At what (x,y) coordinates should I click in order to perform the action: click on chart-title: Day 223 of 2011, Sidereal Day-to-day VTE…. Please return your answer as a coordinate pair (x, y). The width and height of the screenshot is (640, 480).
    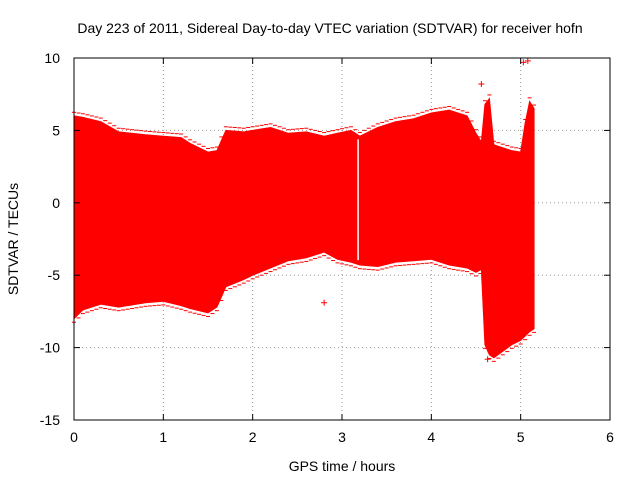
    Looking at the image, I should click on (329, 28).